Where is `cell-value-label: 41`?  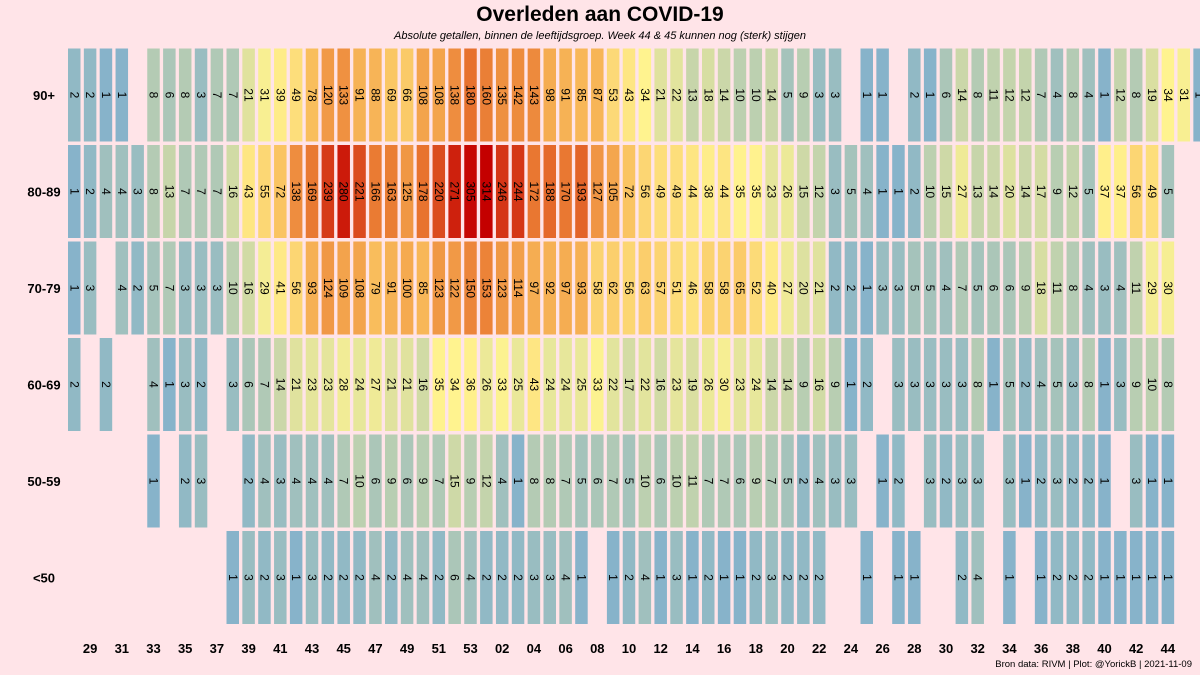
cell-value-label: 41 is located at coordinates (280, 288).